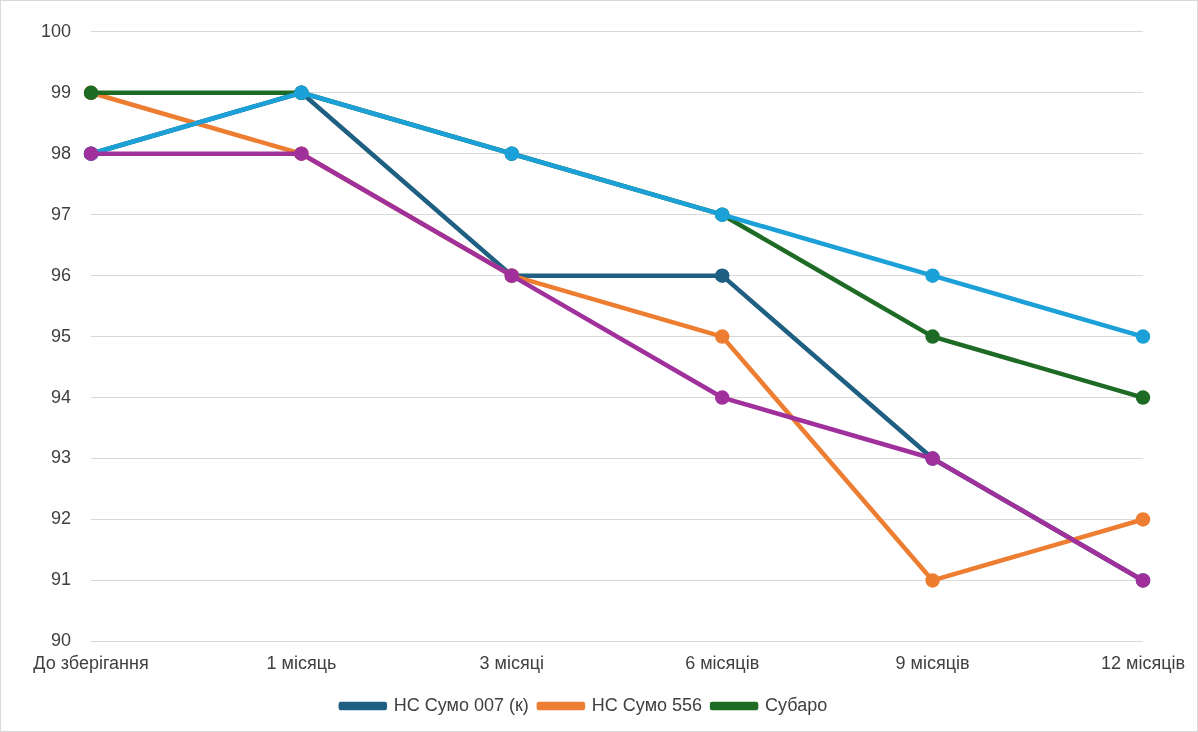  I want to click on y-tick-label: 95, so click(61, 335).